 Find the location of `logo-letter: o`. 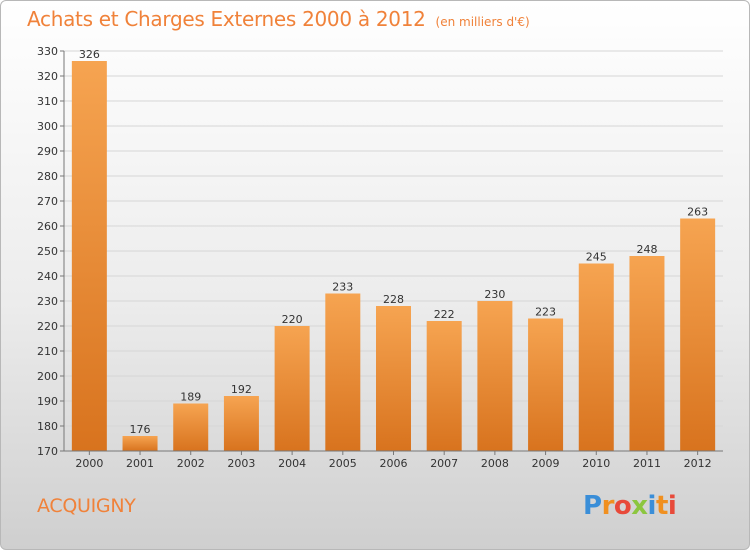

logo-letter: o is located at coordinates (622, 506).